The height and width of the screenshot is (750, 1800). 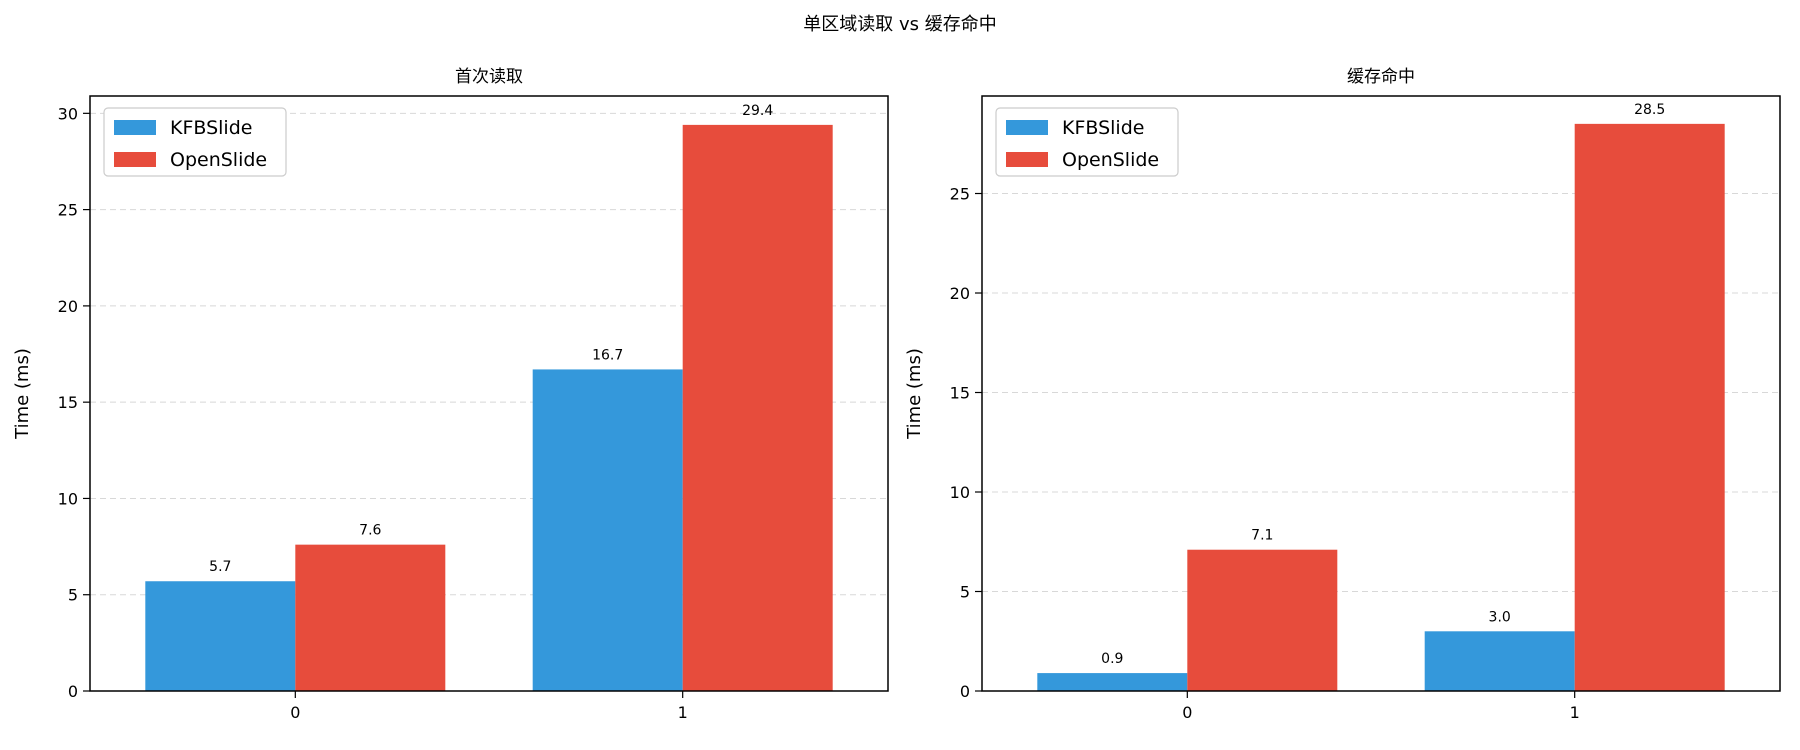 What do you see at coordinates (489, 77) in the screenshot?
I see `panel-title: 首次读取` at bounding box center [489, 77].